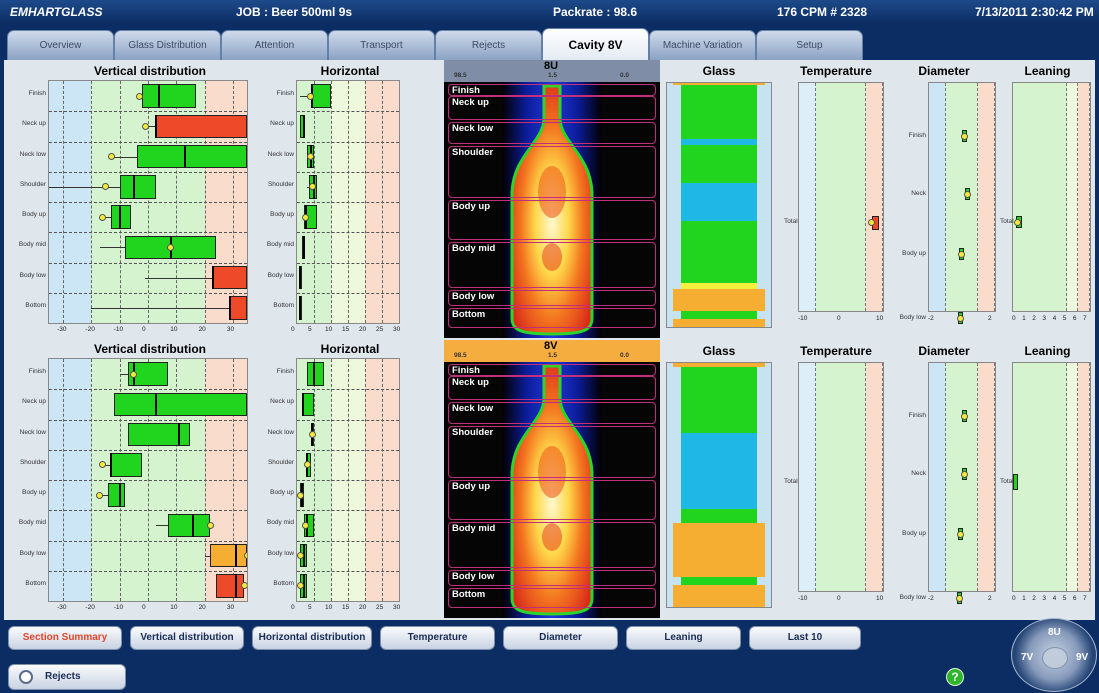 The height and width of the screenshot is (693, 1099). What do you see at coordinates (552, 318) in the screenshot?
I see `zone-label-bottom: Bottom` at bounding box center [552, 318].